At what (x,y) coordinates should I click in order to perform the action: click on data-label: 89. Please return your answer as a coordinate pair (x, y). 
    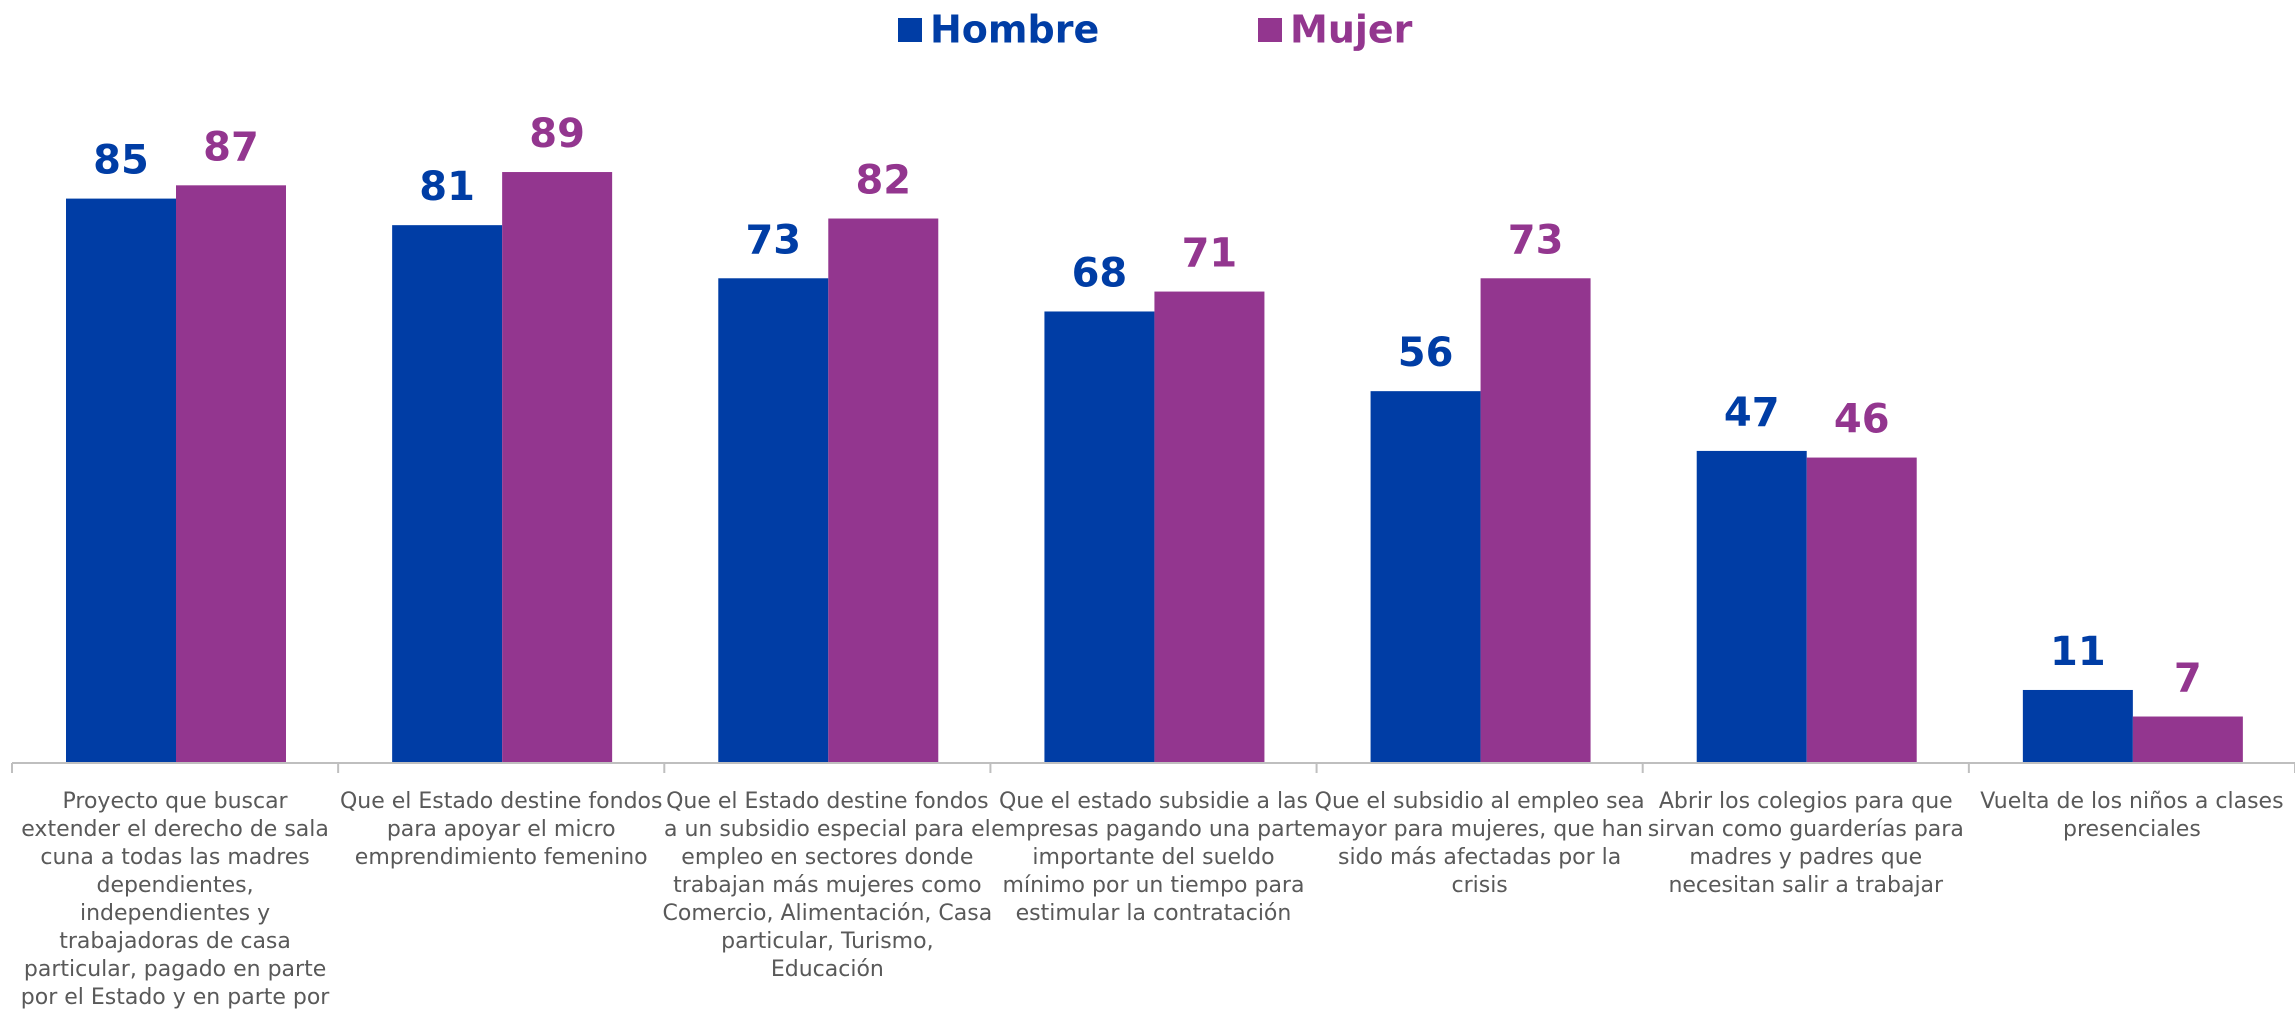
    Looking at the image, I should click on (557, 134).